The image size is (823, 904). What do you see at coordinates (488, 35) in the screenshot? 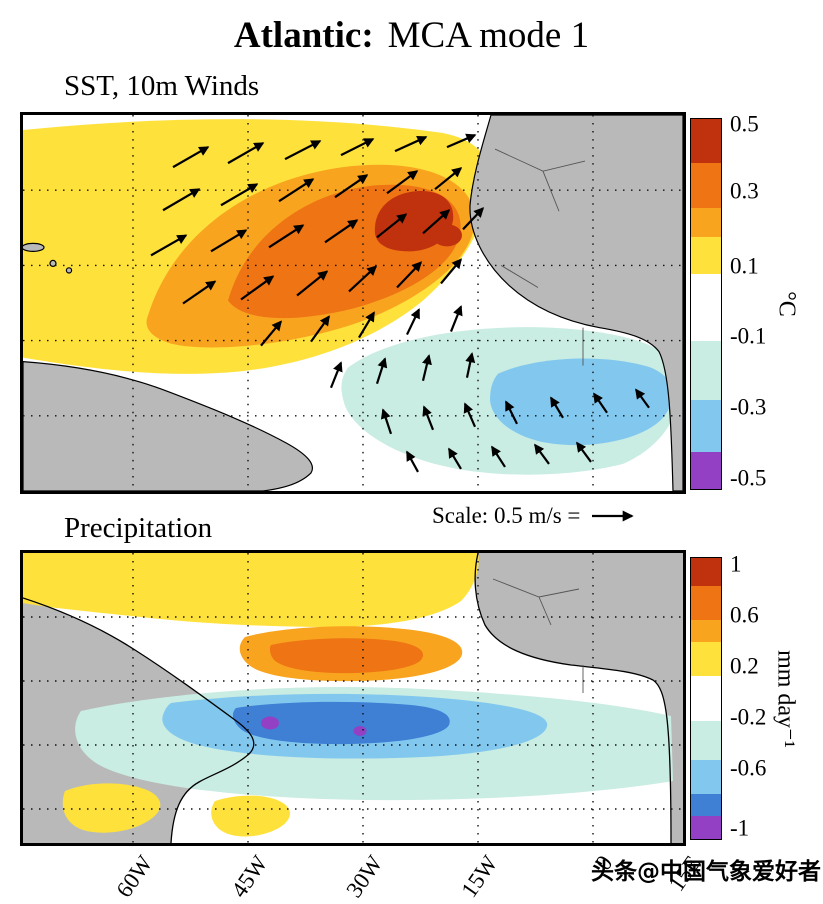
I see `figure-title-rest: MCA mode 1` at bounding box center [488, 35].